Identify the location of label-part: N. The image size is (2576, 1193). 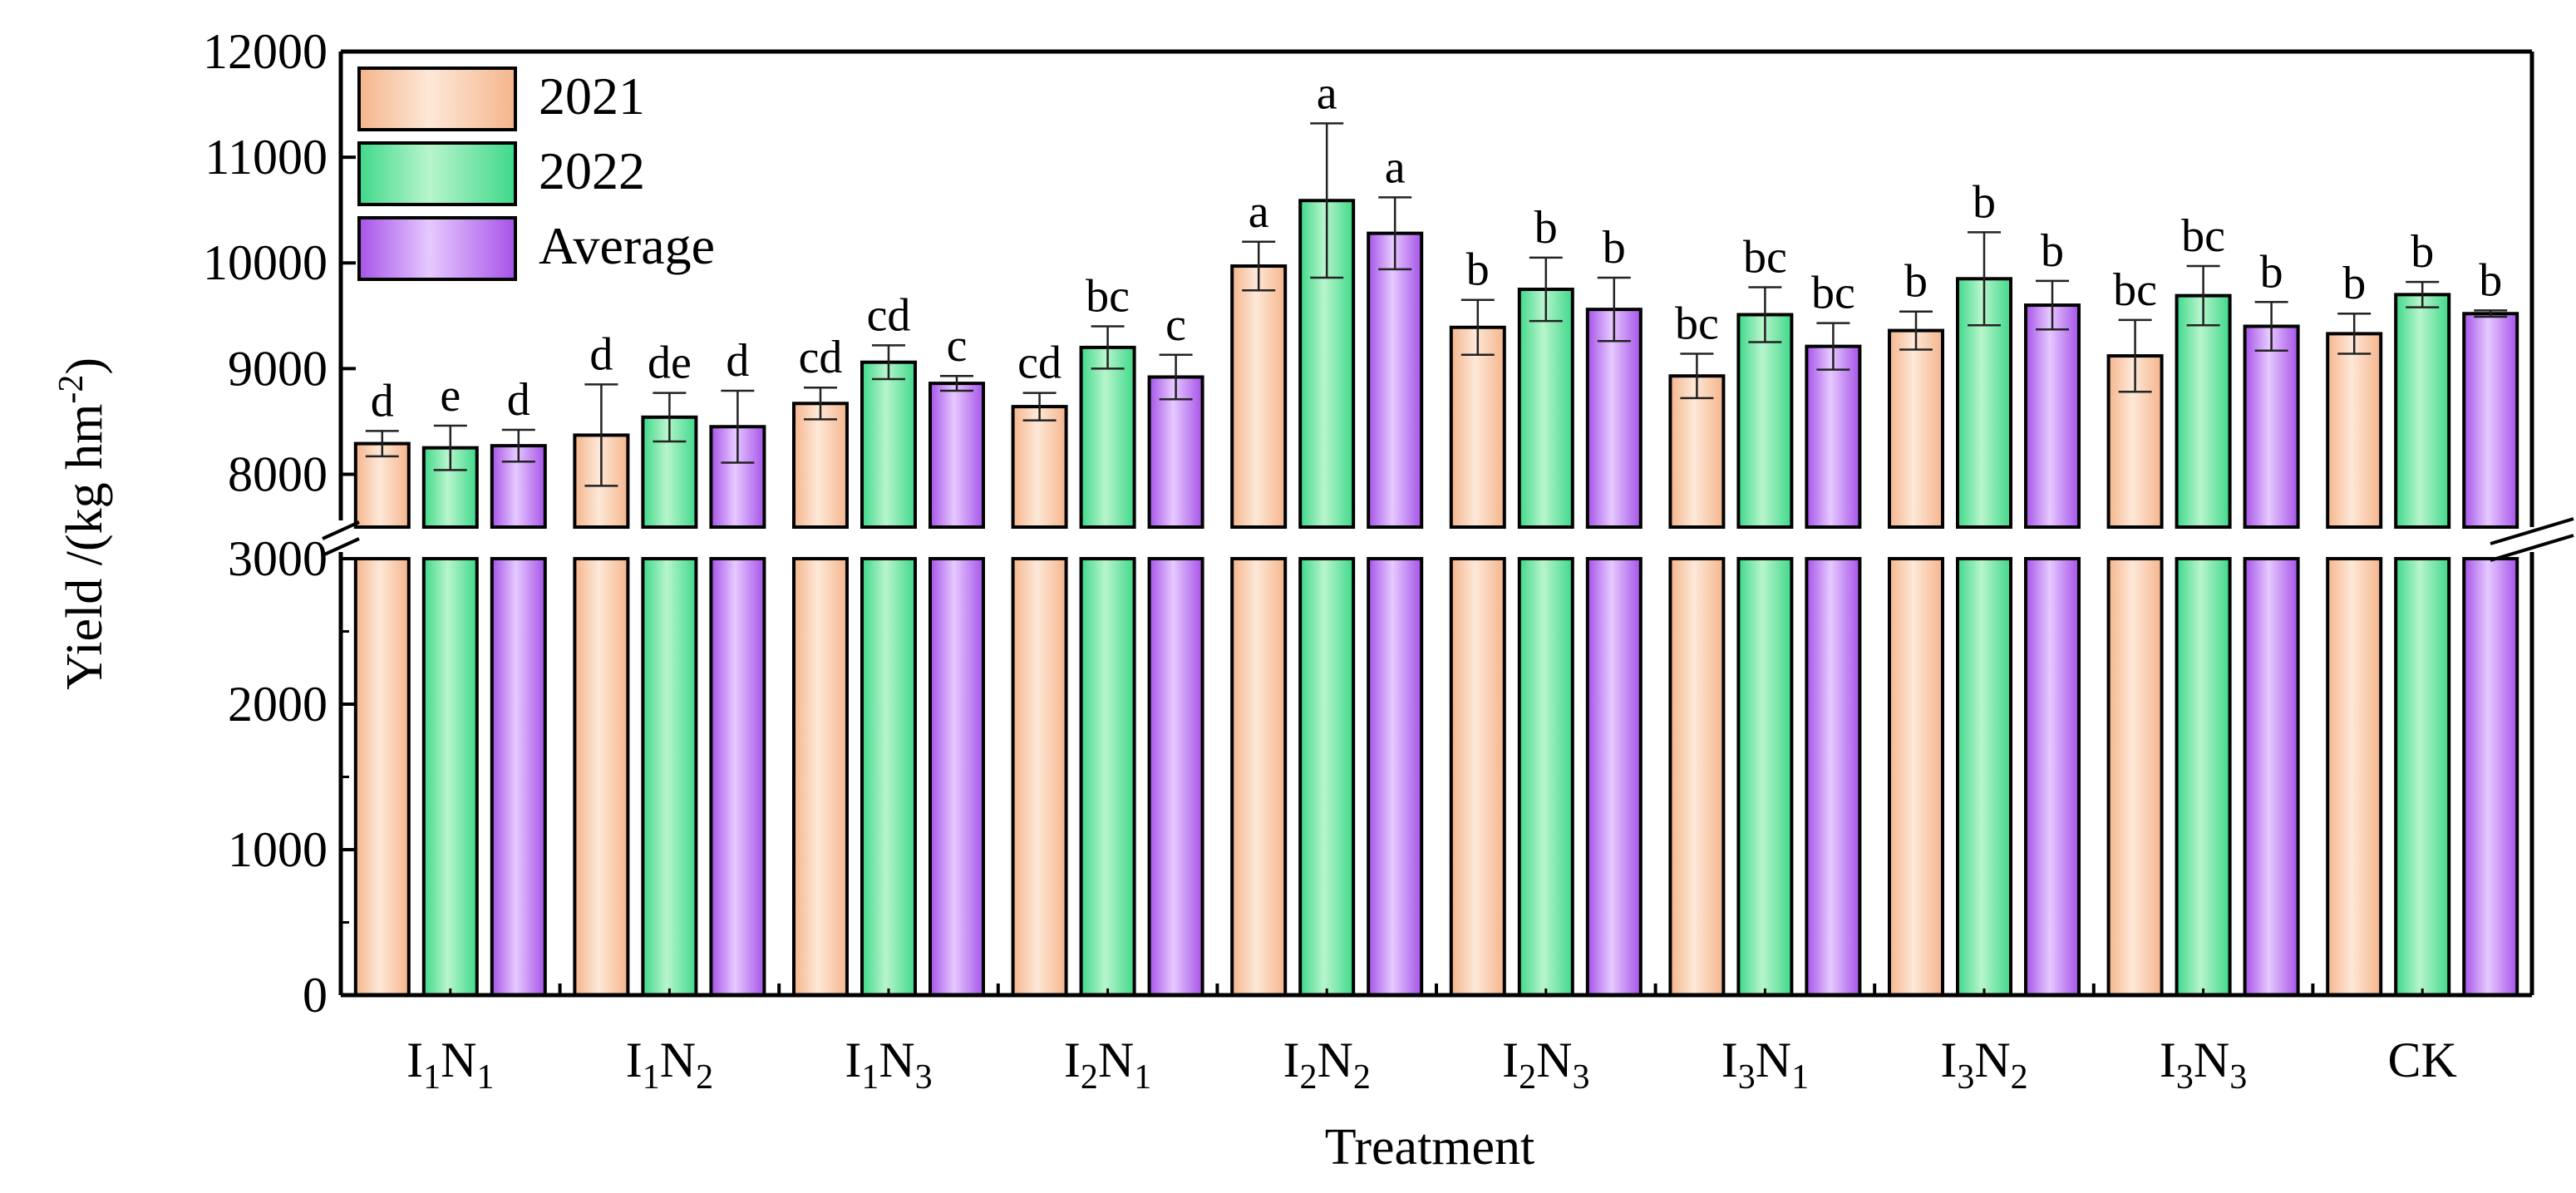
(1554, 1060).